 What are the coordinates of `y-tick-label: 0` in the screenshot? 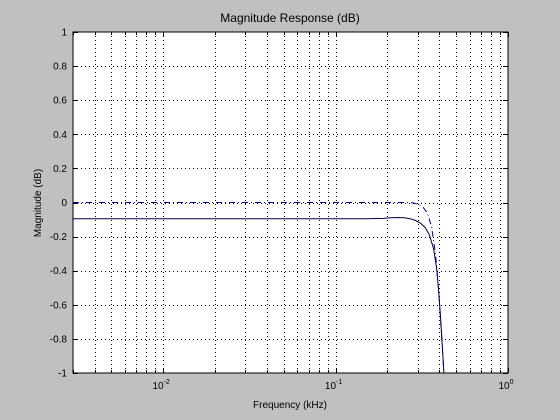 It's located at (64, 203).